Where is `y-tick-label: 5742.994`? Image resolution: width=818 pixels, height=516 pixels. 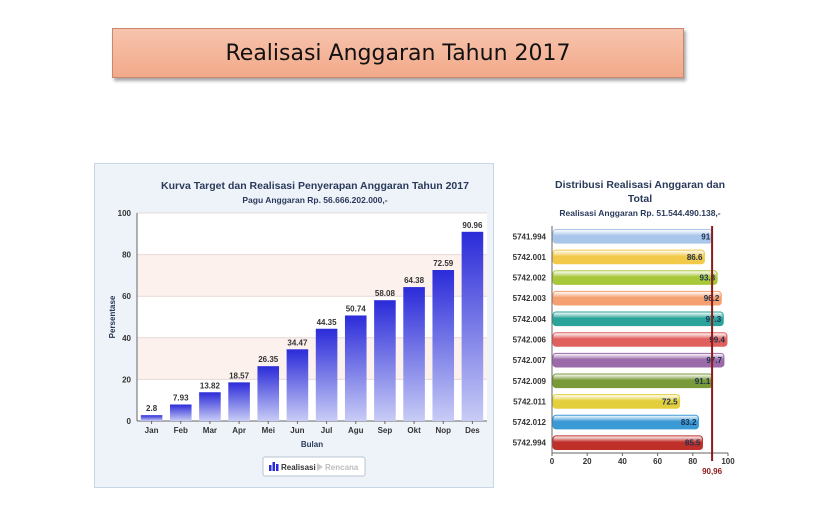 y-tick-label: 5742.994 is located at coordinates (530, 443).